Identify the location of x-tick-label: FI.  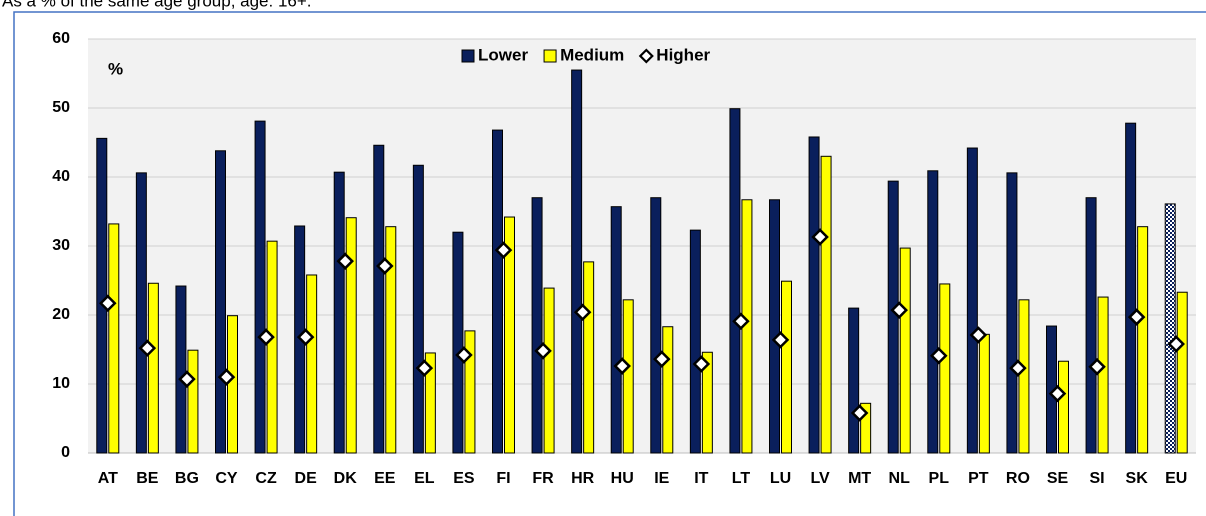
(503, 478).